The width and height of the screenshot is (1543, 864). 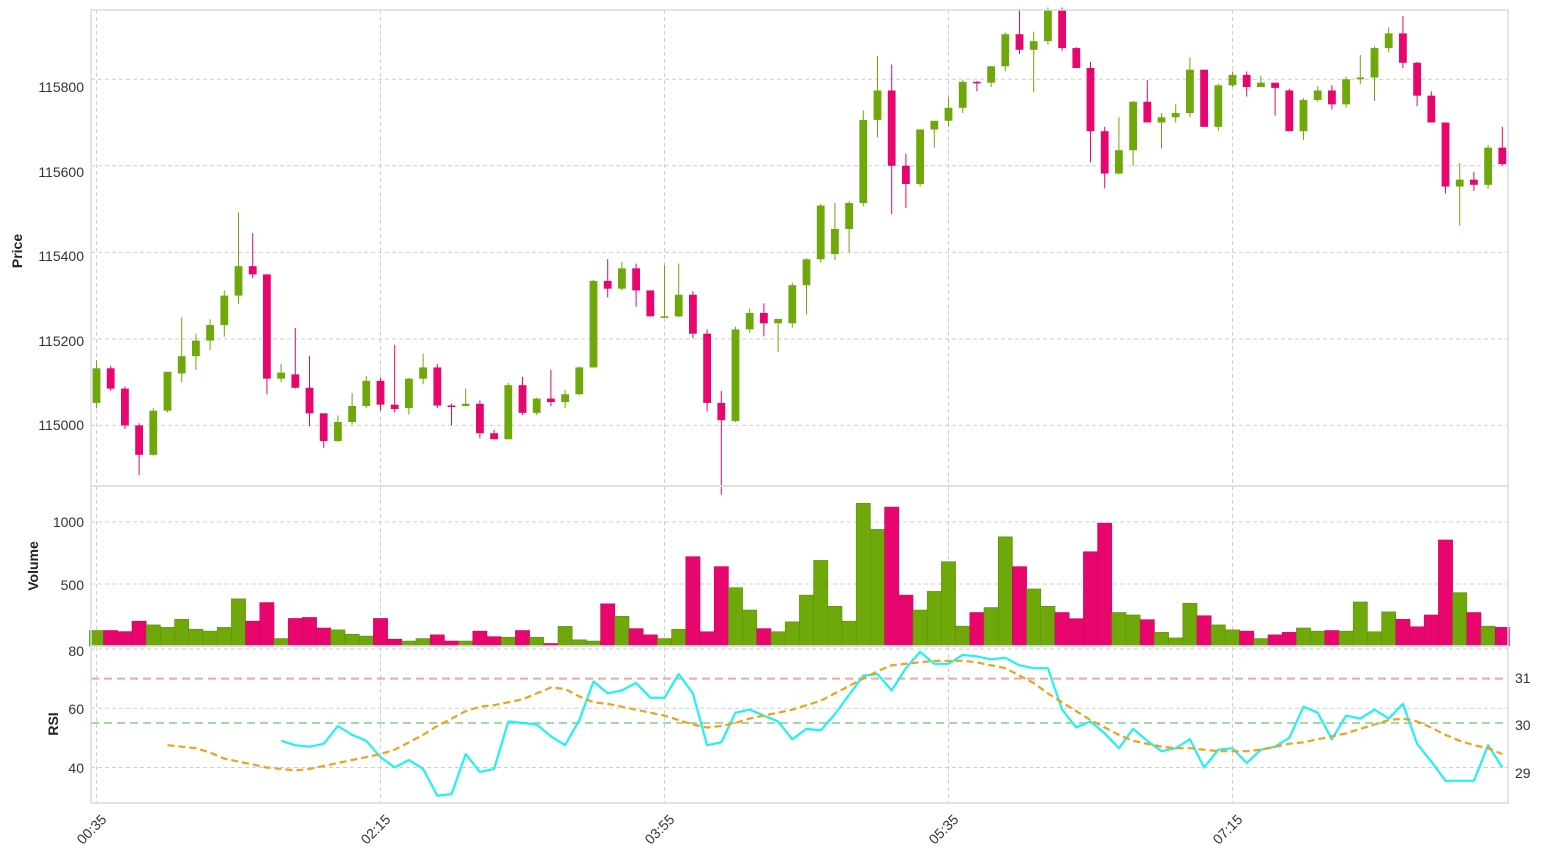 I want to click on x-tick-label: 03:55, so click(x=659, y=829).